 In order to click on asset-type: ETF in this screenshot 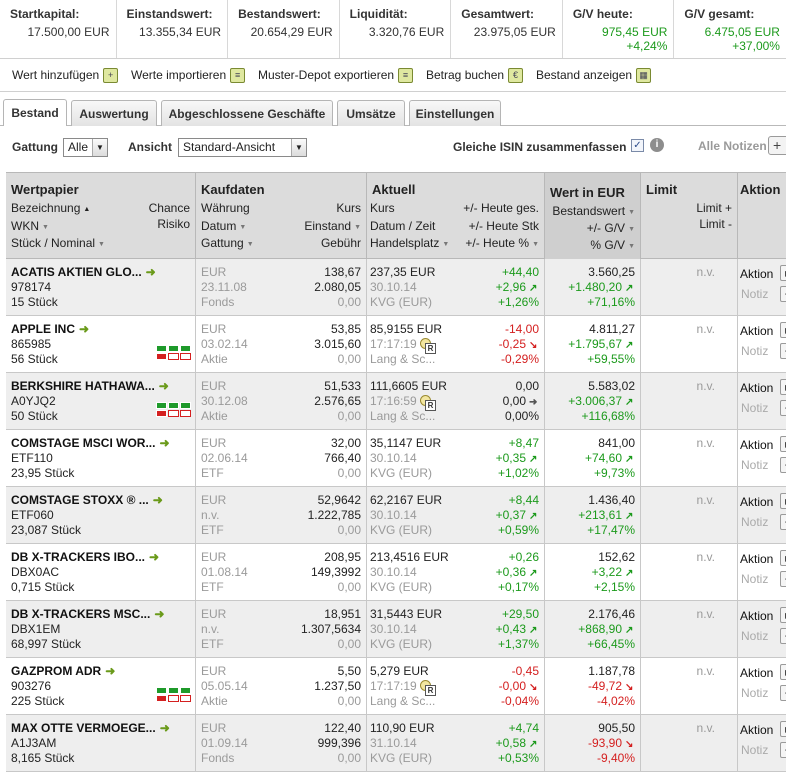, I will do `click(212, 587)`.